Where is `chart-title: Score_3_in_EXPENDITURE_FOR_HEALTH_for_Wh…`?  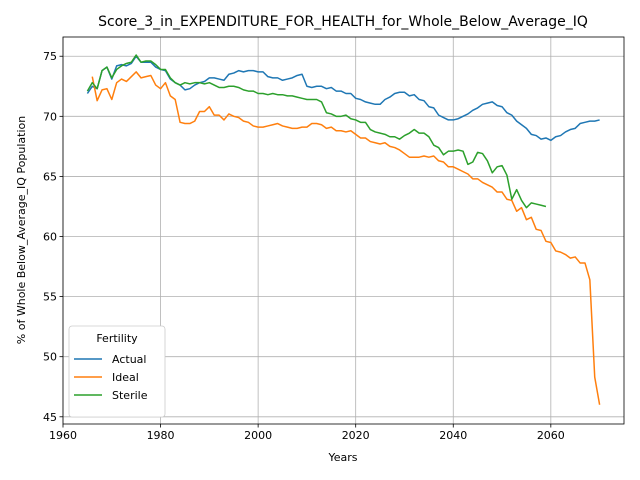 chart-title: Score_3_in_EXPENDITURE_FOR_HEALTH_for_Wh… is located at coordinates (343, 22).